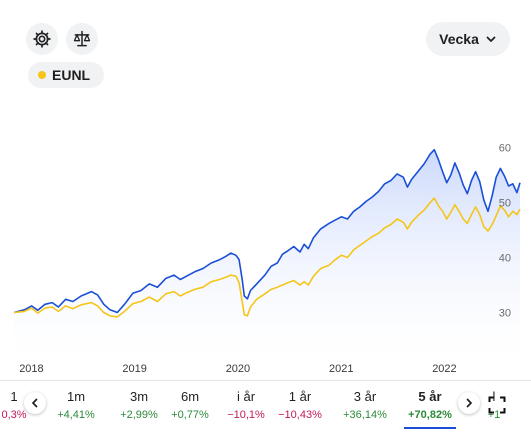 The image size is (531, 434). Describe the element at coordinates (76, 396) in the screenshot. I see `period-tab-label: 1m` at that location.